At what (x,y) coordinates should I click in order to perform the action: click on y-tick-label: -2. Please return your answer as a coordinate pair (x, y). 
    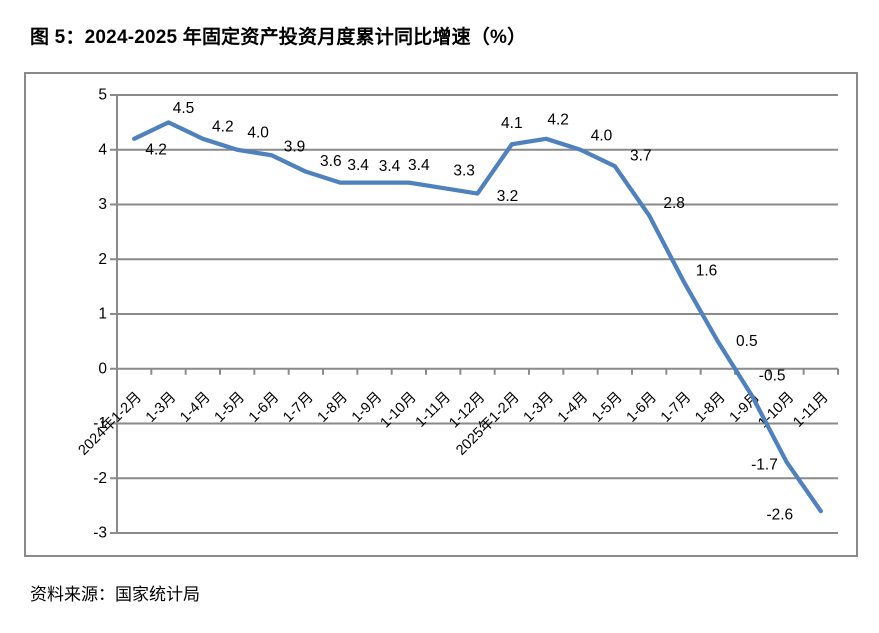
    Looking at the image, I should click on (100, 478).